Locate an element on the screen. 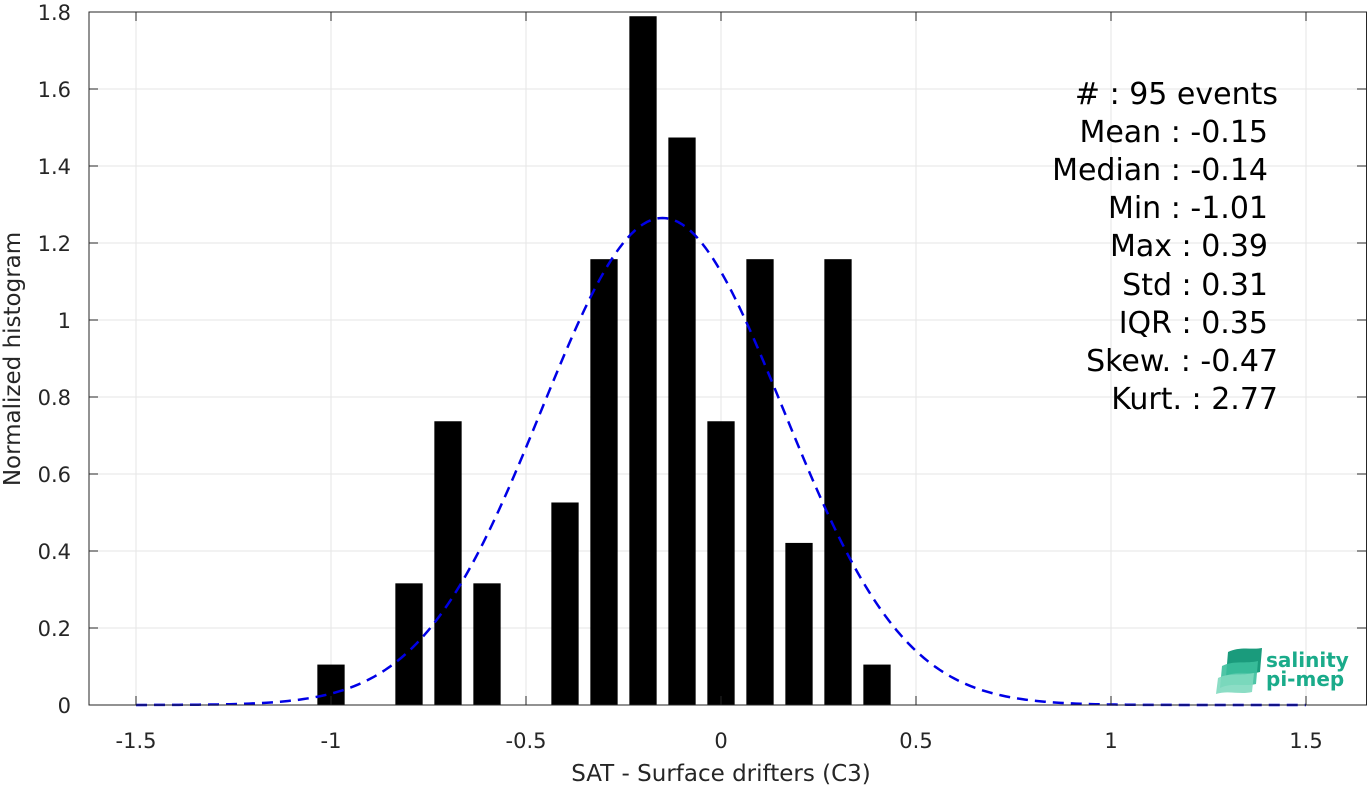  y-tick-label: 0 is located at coordinates (64, 706).